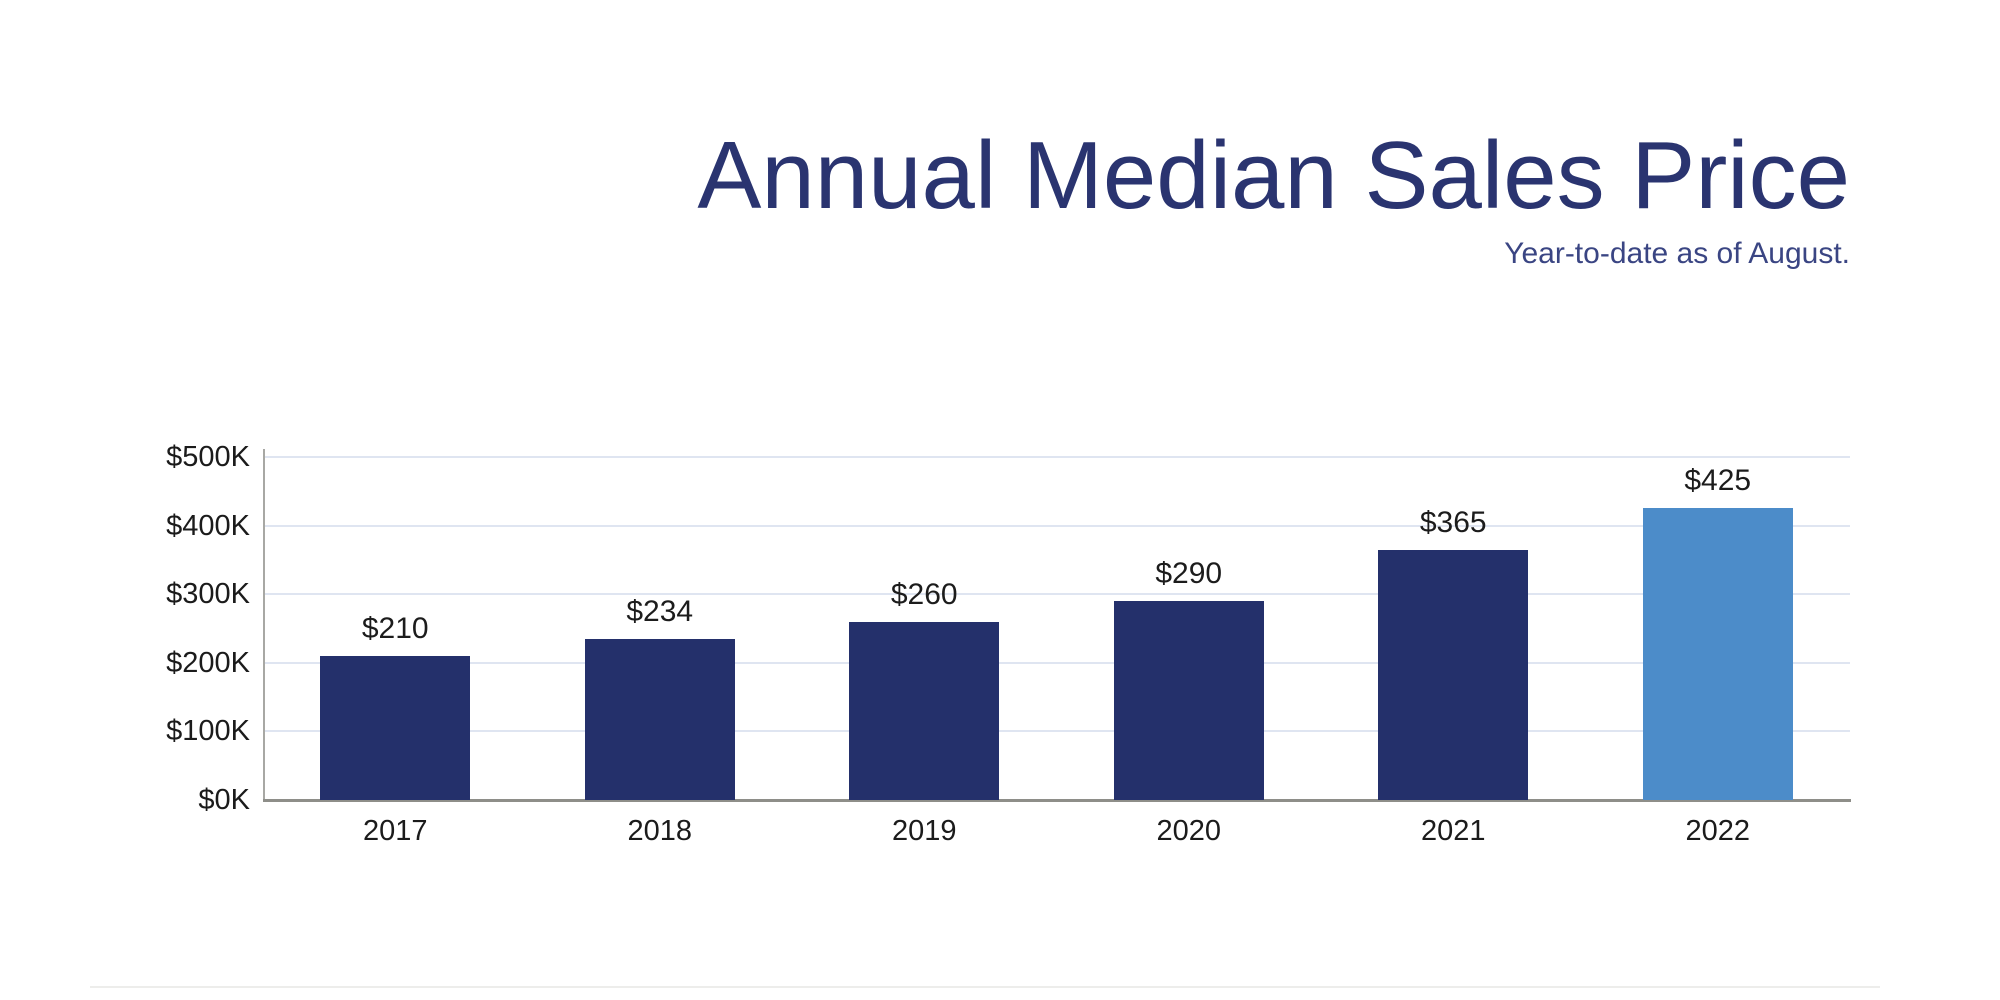 This screenshot has height=1000, width=2000. What do you see at coordinates (1453, 831) in the screenshot?
I see `x-category-label: 2021` at bounding box center [1453, 831].